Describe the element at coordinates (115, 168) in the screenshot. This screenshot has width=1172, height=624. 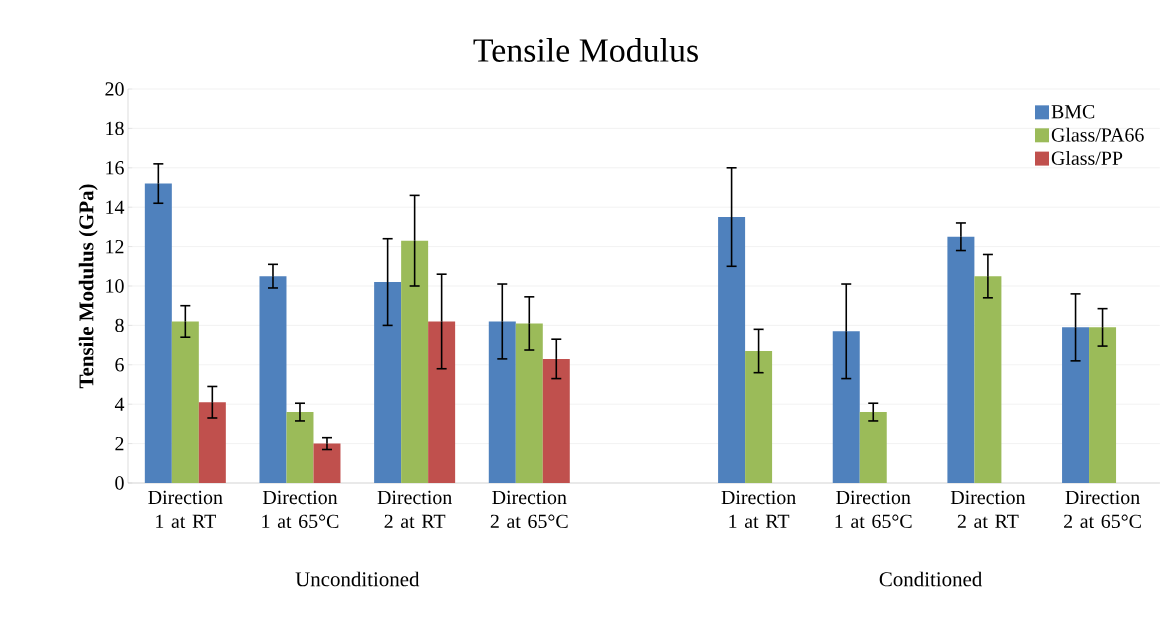
I see `y-tick-label: 16` at that location.